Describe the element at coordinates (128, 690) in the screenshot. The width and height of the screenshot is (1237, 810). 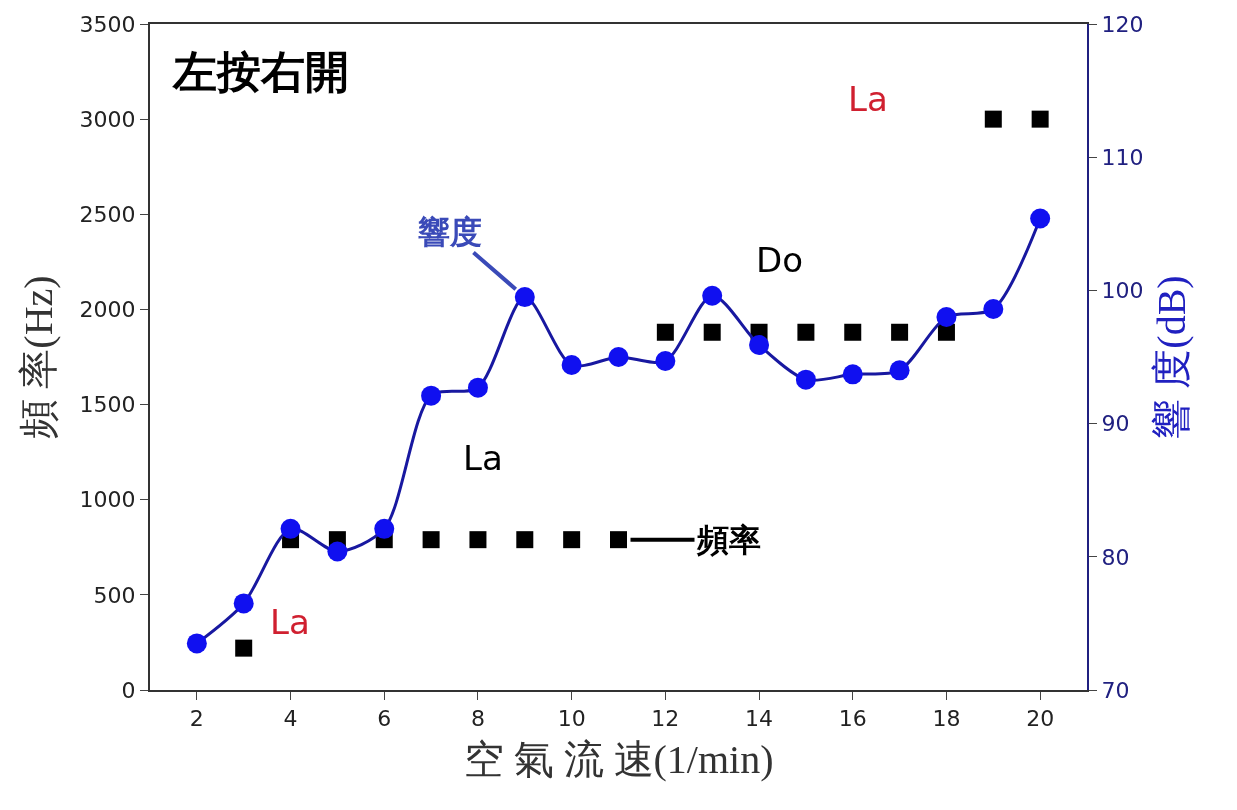
I see `y-tick-label: 0` at that location.